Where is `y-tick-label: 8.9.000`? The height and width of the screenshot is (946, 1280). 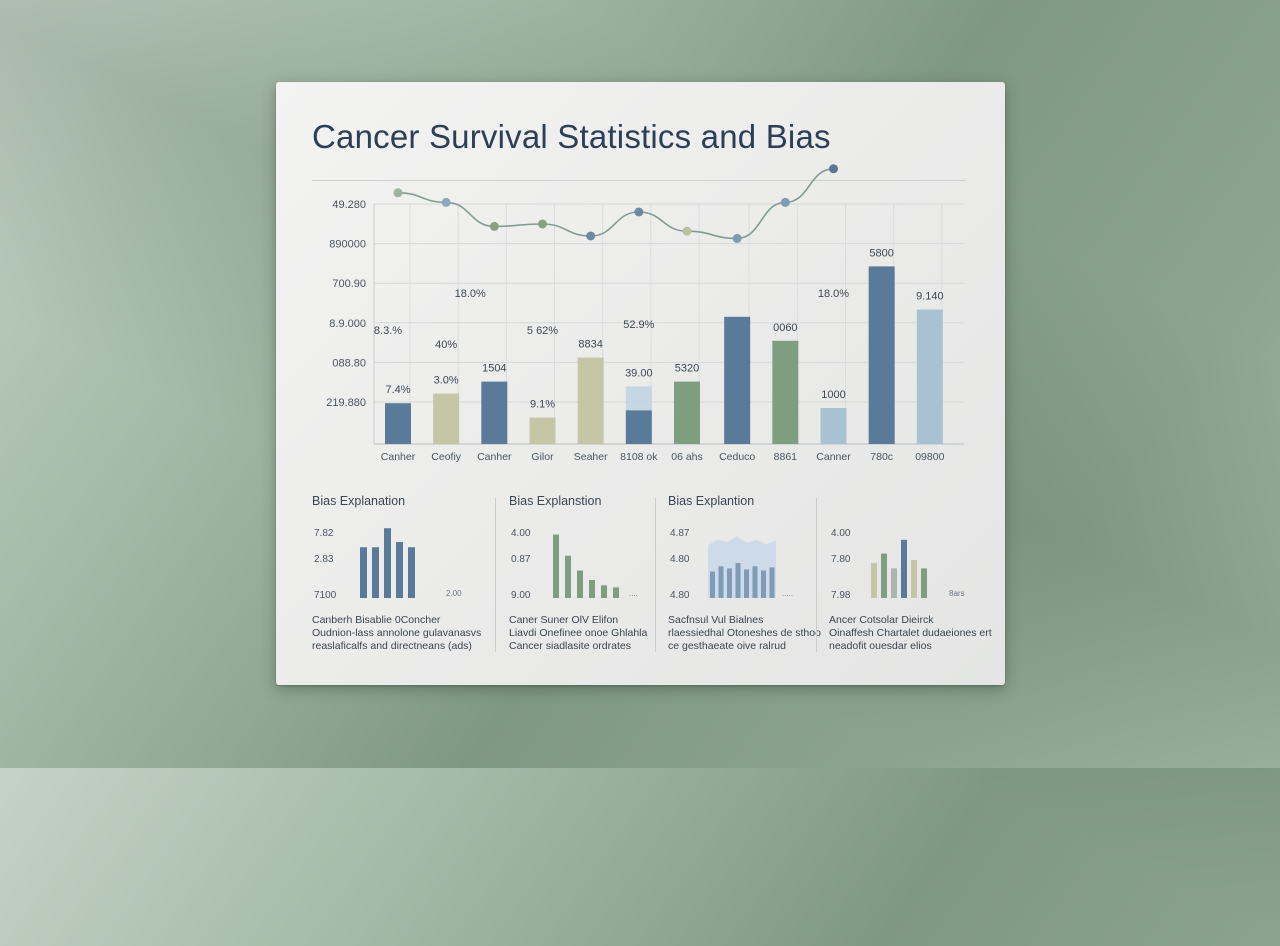 y-tick-label: 8.9.000 is located at coordinates (347, 324).